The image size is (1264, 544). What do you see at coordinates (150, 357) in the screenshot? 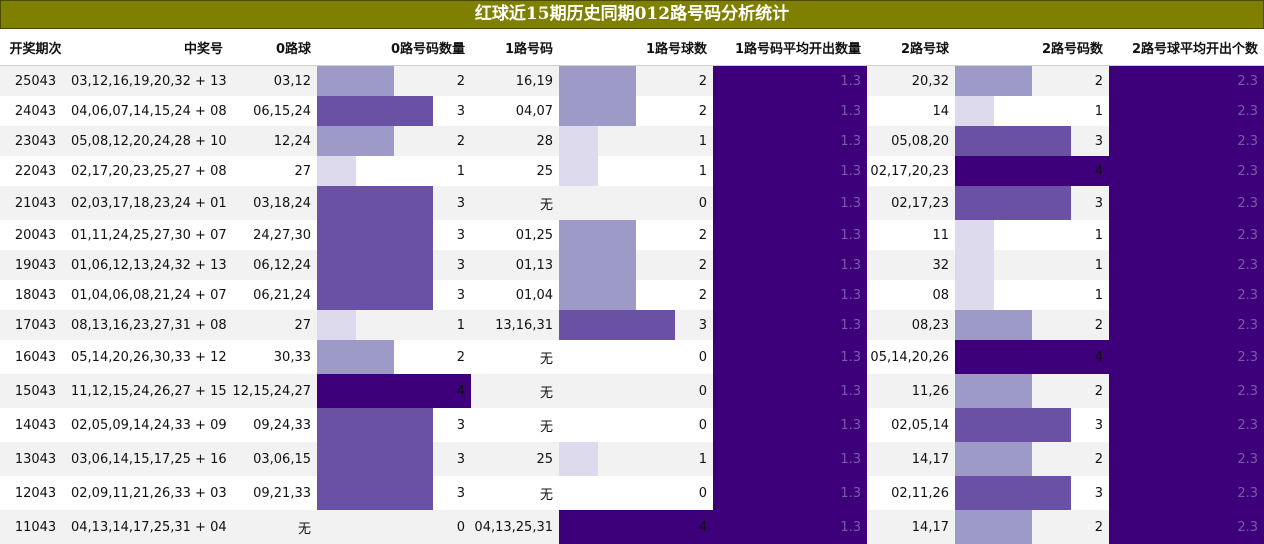
I see `winning-numbers-cell: 05,14,20,26,30,33 + 12` at bounding box center [150, 357].